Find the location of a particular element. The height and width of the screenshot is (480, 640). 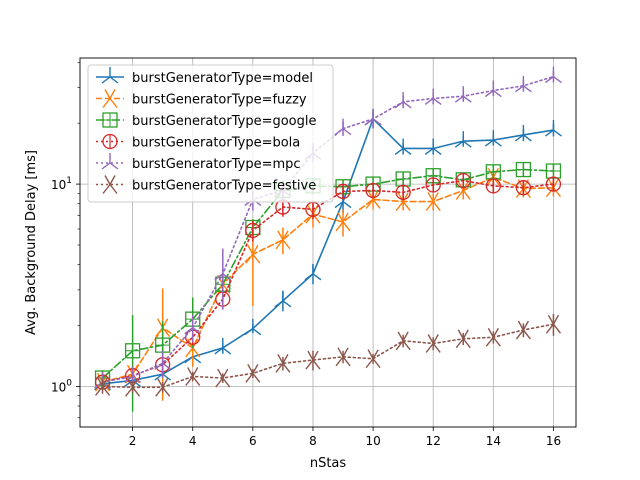

legend-label: burstGeneratorType=fuzzy is located at coordinates (219, 100).